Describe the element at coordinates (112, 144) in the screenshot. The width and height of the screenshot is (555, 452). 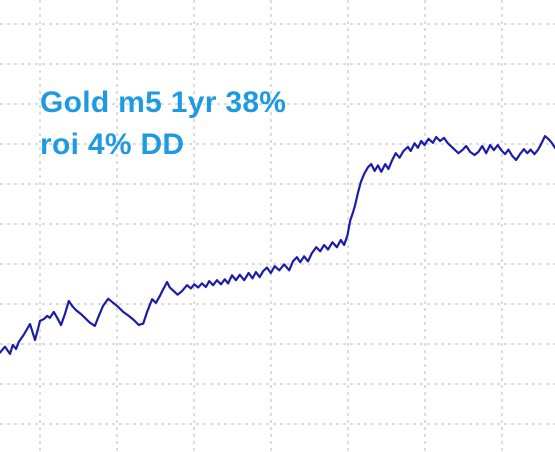
I see `annotation-line-2: roi 4% DD` at that location.